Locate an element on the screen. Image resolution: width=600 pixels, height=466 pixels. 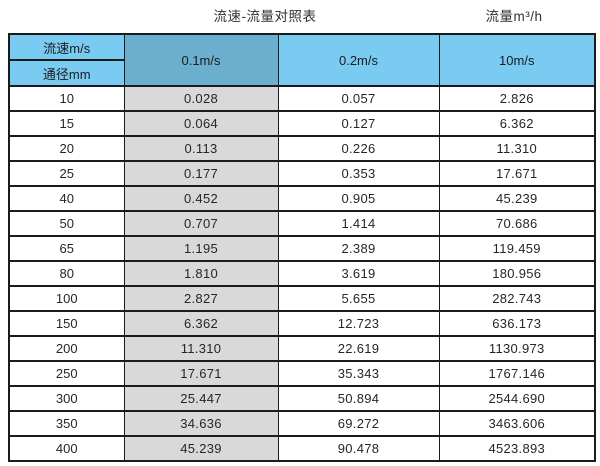
diameter-cell: 250 is located at coordinates (66, 373).